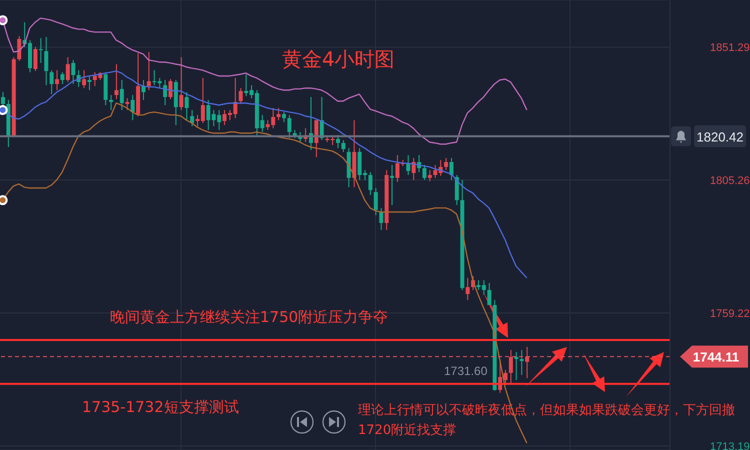 This screenshot has height=450, width=750. What do you see at coordinates (338, 59) in the screenshot?
I see `text: 黄金4小时图` at bounding box center [338, 59].